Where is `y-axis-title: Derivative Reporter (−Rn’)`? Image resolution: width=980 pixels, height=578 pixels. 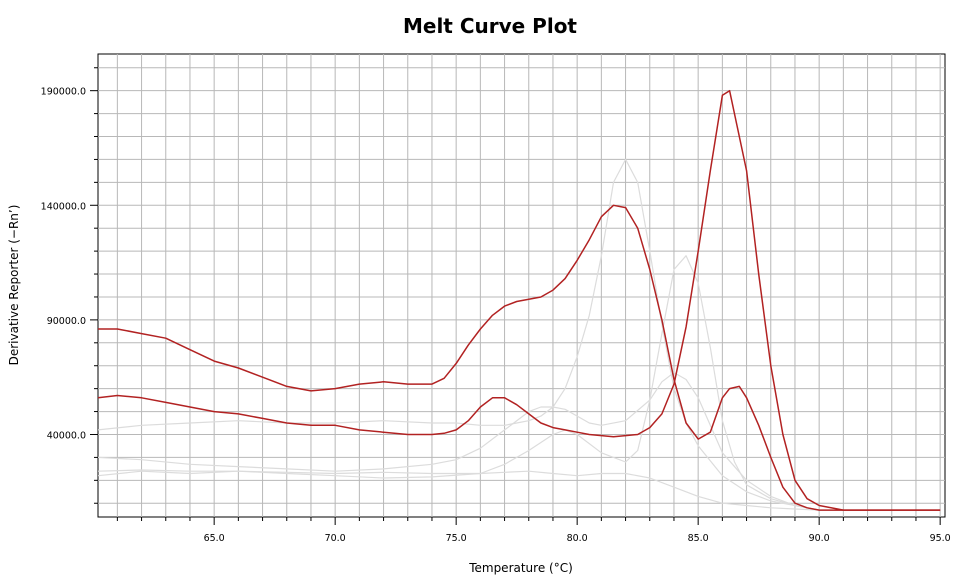 y-axis-title: Derivative Reporter (−Rn’) is located at coordinates (14, 285).